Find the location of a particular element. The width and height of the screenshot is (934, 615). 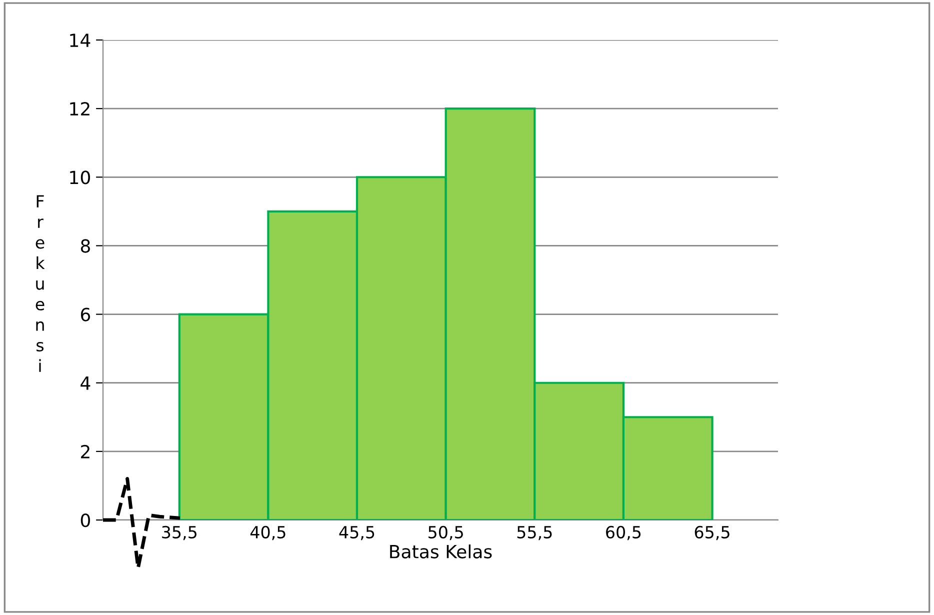

y-tick-label: 6 is located at coordinates (85, 315).